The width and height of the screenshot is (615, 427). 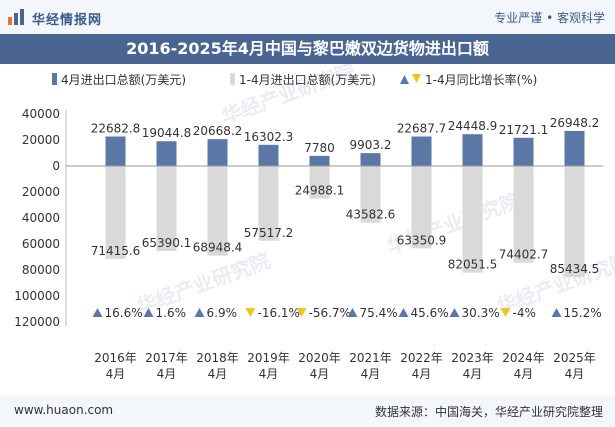 What do you see at coordinates (41, 270) in the screenshot?
I see `y-tick-label: 80000` at bounding box center [41, 270].